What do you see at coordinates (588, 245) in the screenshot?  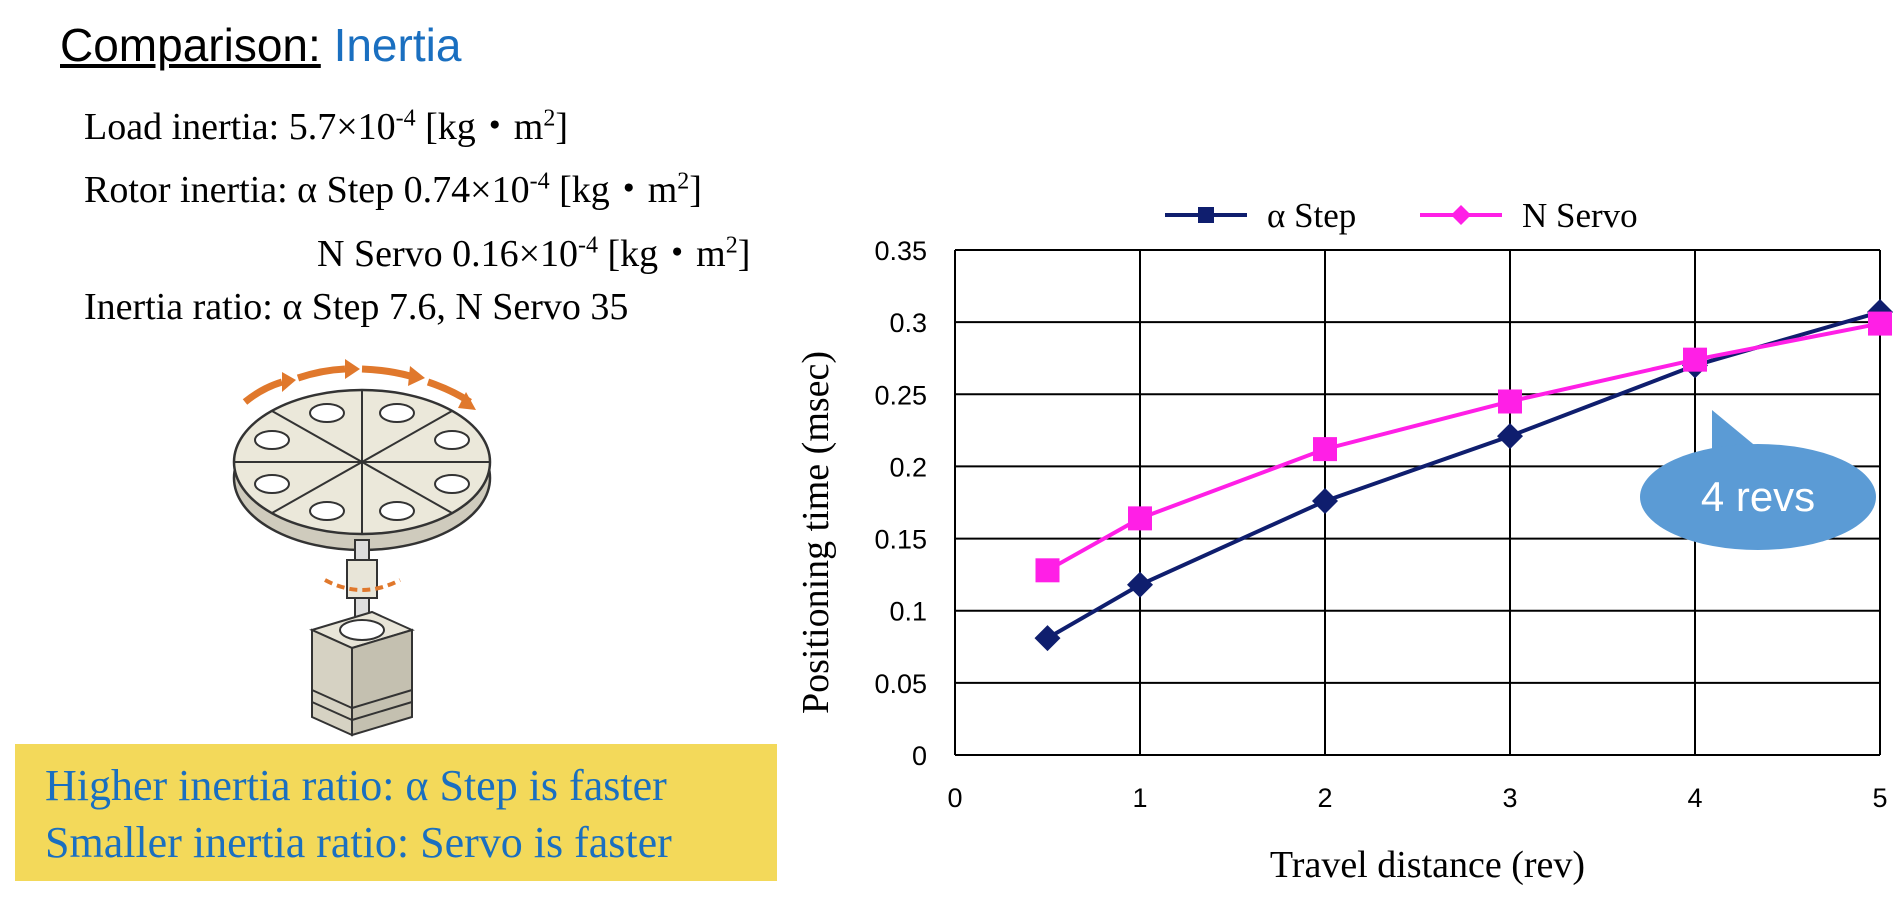 I see `rotor-inertia-servo-exp: -4` at bounding box center [588, 245].